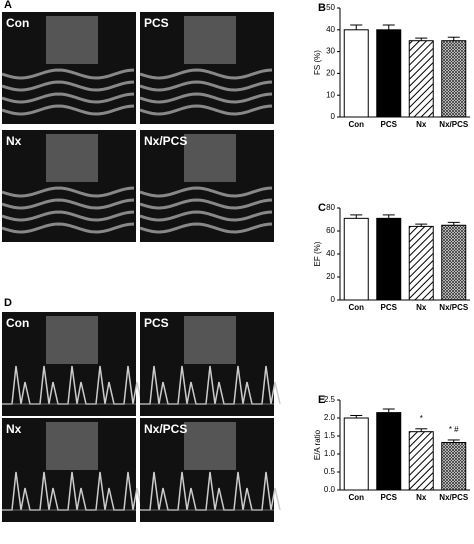 The height and width of the screenshot is (544, 474). What do you see at coordinates (421, 418) in the screenshot?
I see `annotation: *` at bounding box center [421, 418].